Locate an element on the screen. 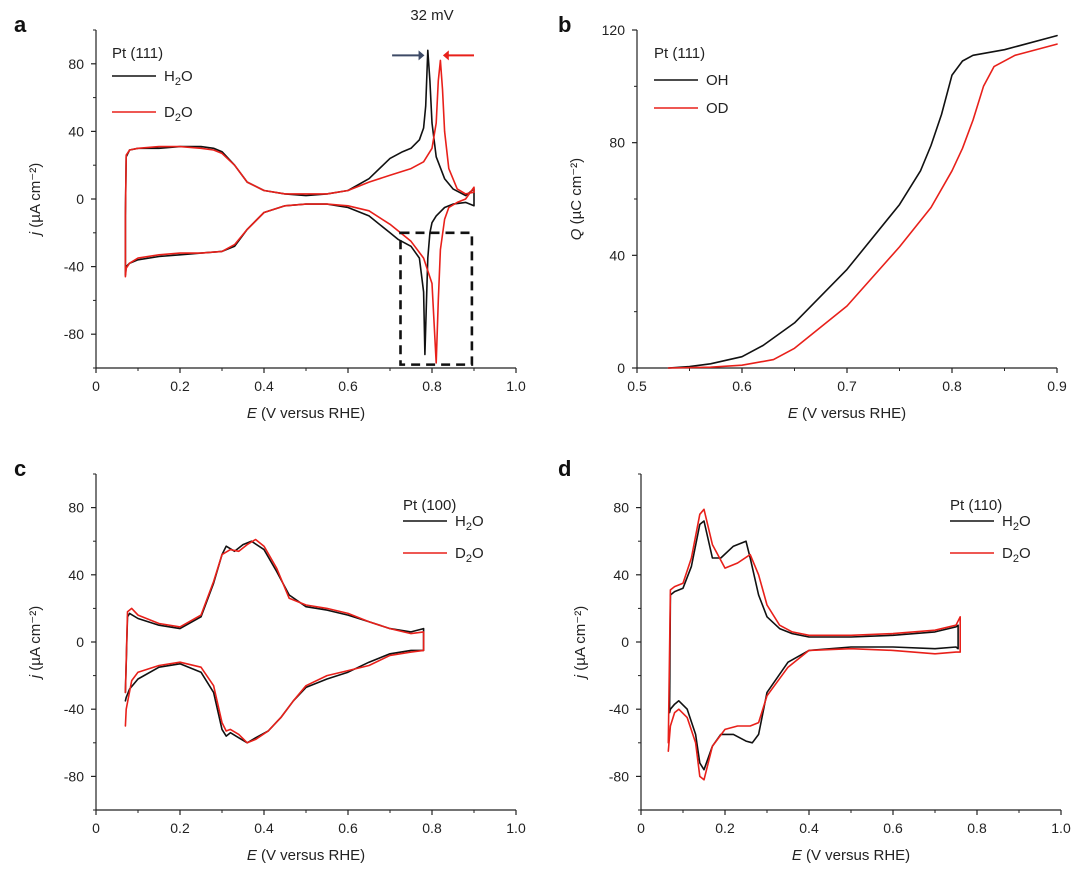 The height and width of the screenshot is (869, 1080). shift-annotation-label: 32 mV is located at coordinates (431, 15).